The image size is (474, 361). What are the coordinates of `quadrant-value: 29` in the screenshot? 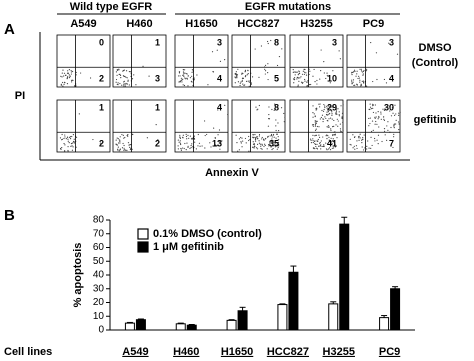 It's located at (332, 107).